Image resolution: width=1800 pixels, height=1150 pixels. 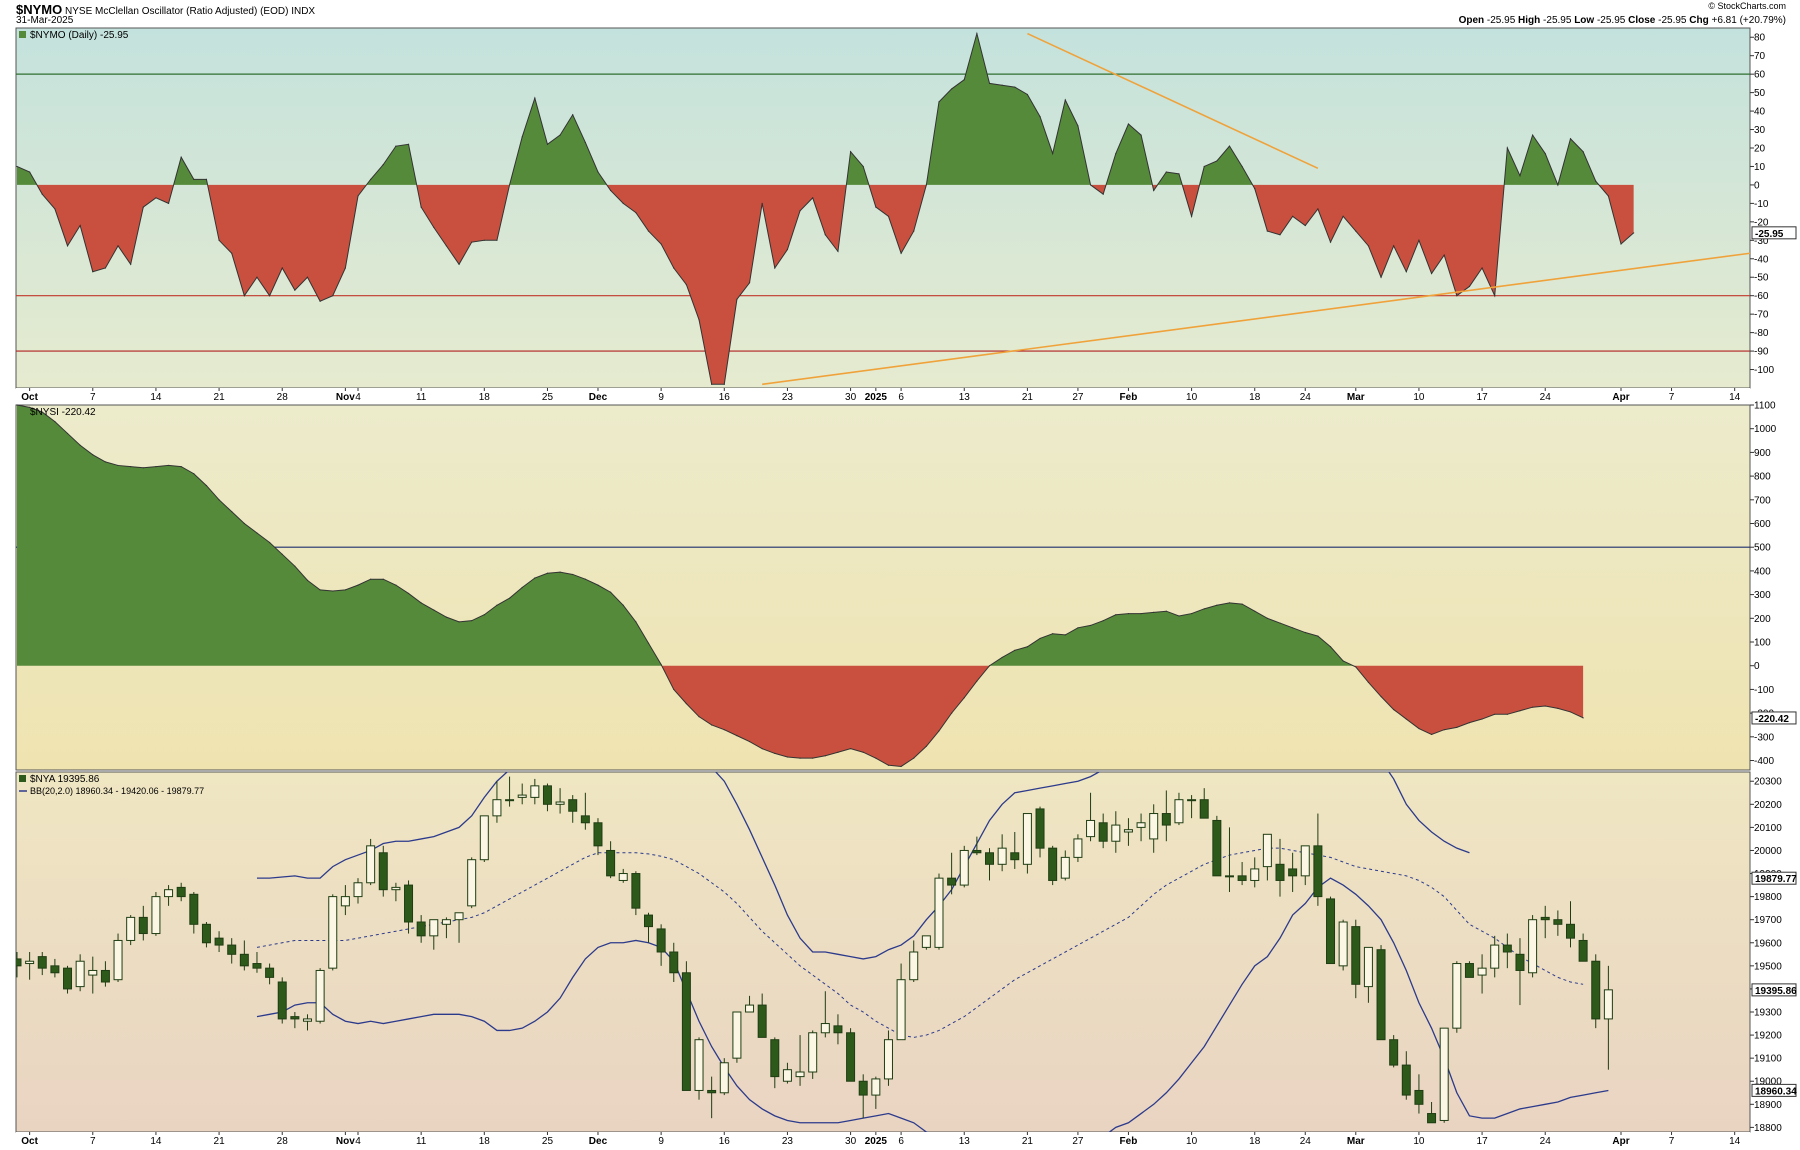 What do you see at coordinates (1761, 315) in the screenshot?
I see `y-tick-label: -70` at bounding box center [1761, 315].